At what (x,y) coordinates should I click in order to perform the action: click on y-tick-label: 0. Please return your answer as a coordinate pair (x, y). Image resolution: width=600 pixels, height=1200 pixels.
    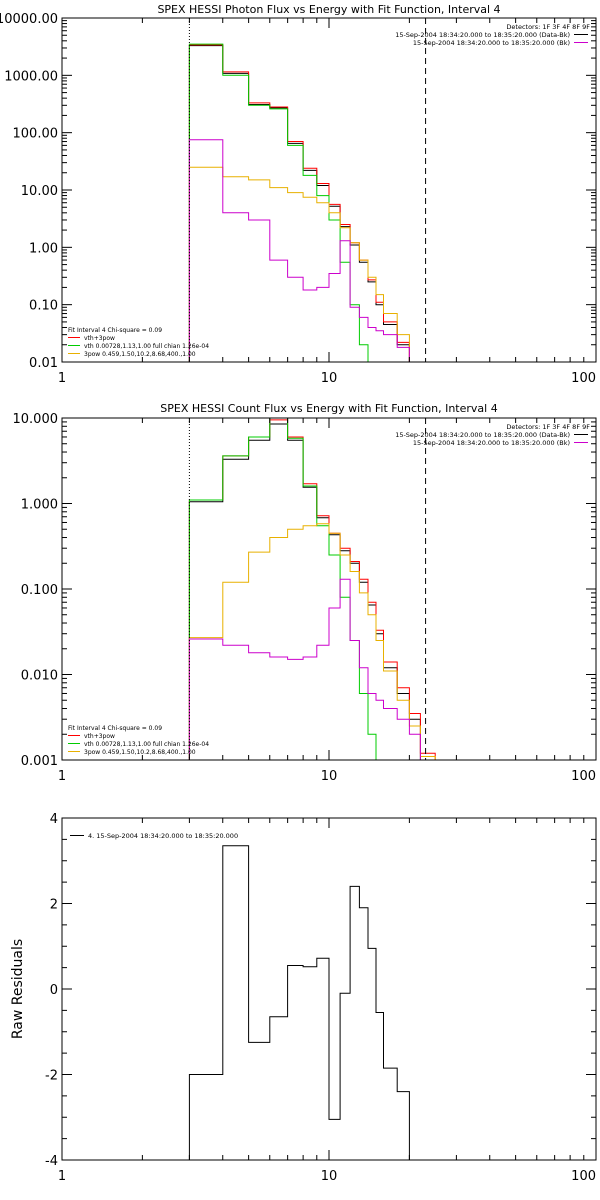
    Looking at the image, I should click on (54, 990).